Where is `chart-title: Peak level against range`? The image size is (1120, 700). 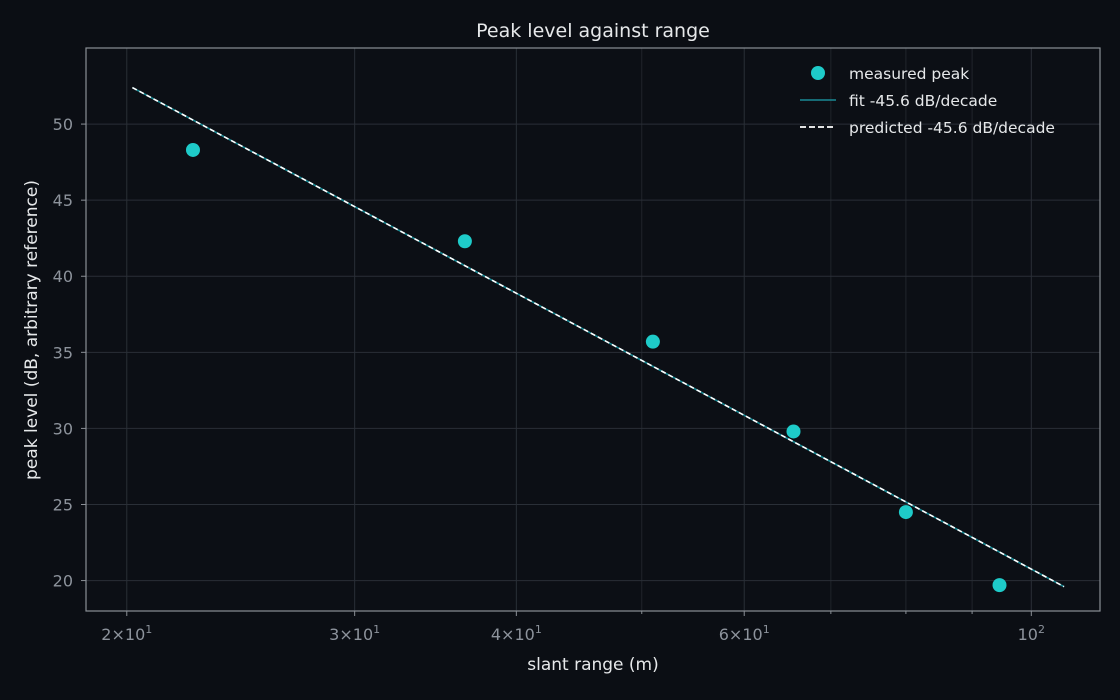 chart-title: Peak level against range is located at coordinates (593, 31).